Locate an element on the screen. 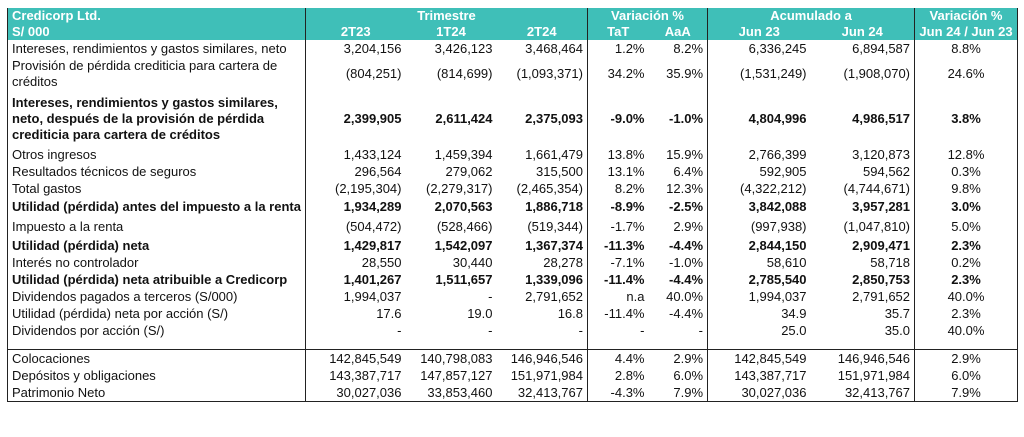 The image size is (1024, 437). cell: 6,336,245 is located at coordinates (777, 48).